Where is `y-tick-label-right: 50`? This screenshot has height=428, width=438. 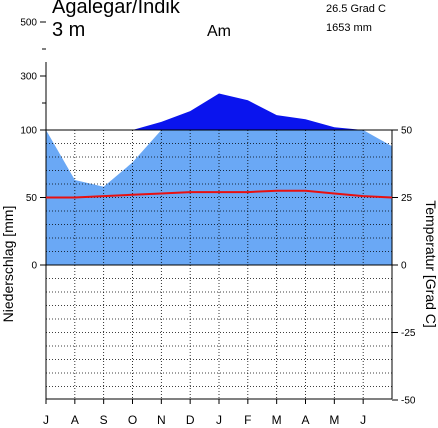
y-tick-label-right: 50 is located at coordinates (407, 131).